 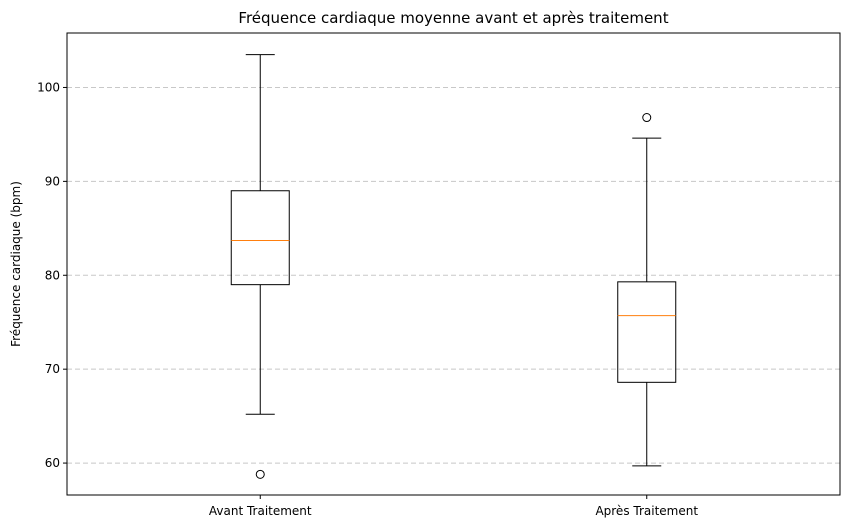 I want to click on y-tick-label: 70, so click(x=52, y=369).